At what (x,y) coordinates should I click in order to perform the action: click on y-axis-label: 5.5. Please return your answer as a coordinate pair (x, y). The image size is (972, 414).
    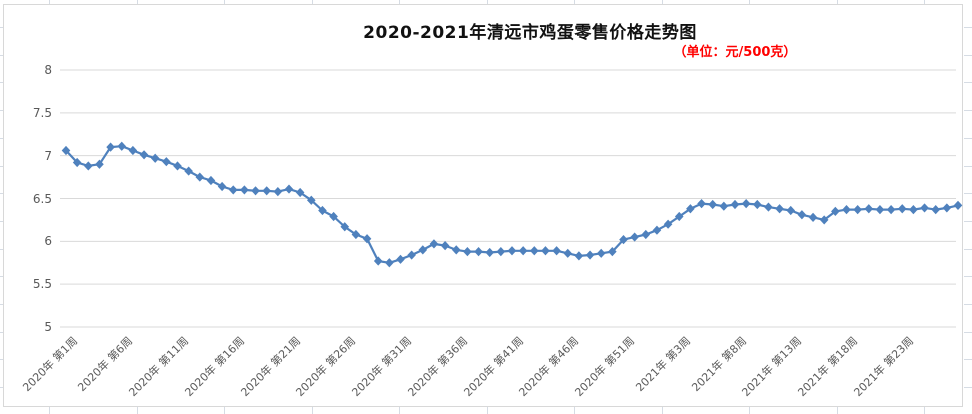
    Looking at the image, I should click on (42, 284).